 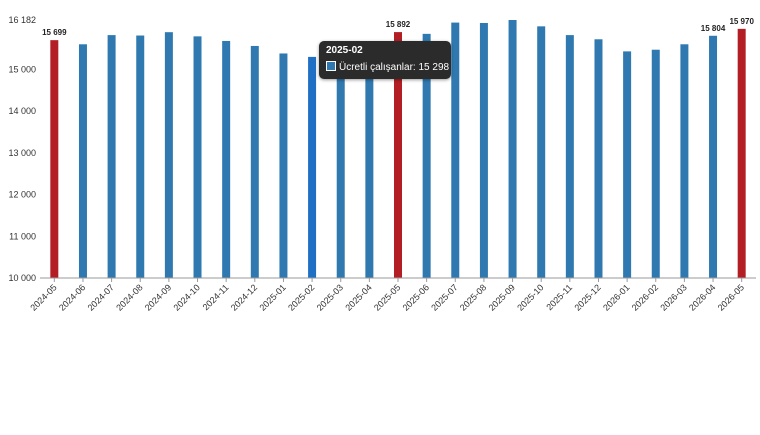 I want to click on y-tick-label: 13 000, so click(x=22, y=153).